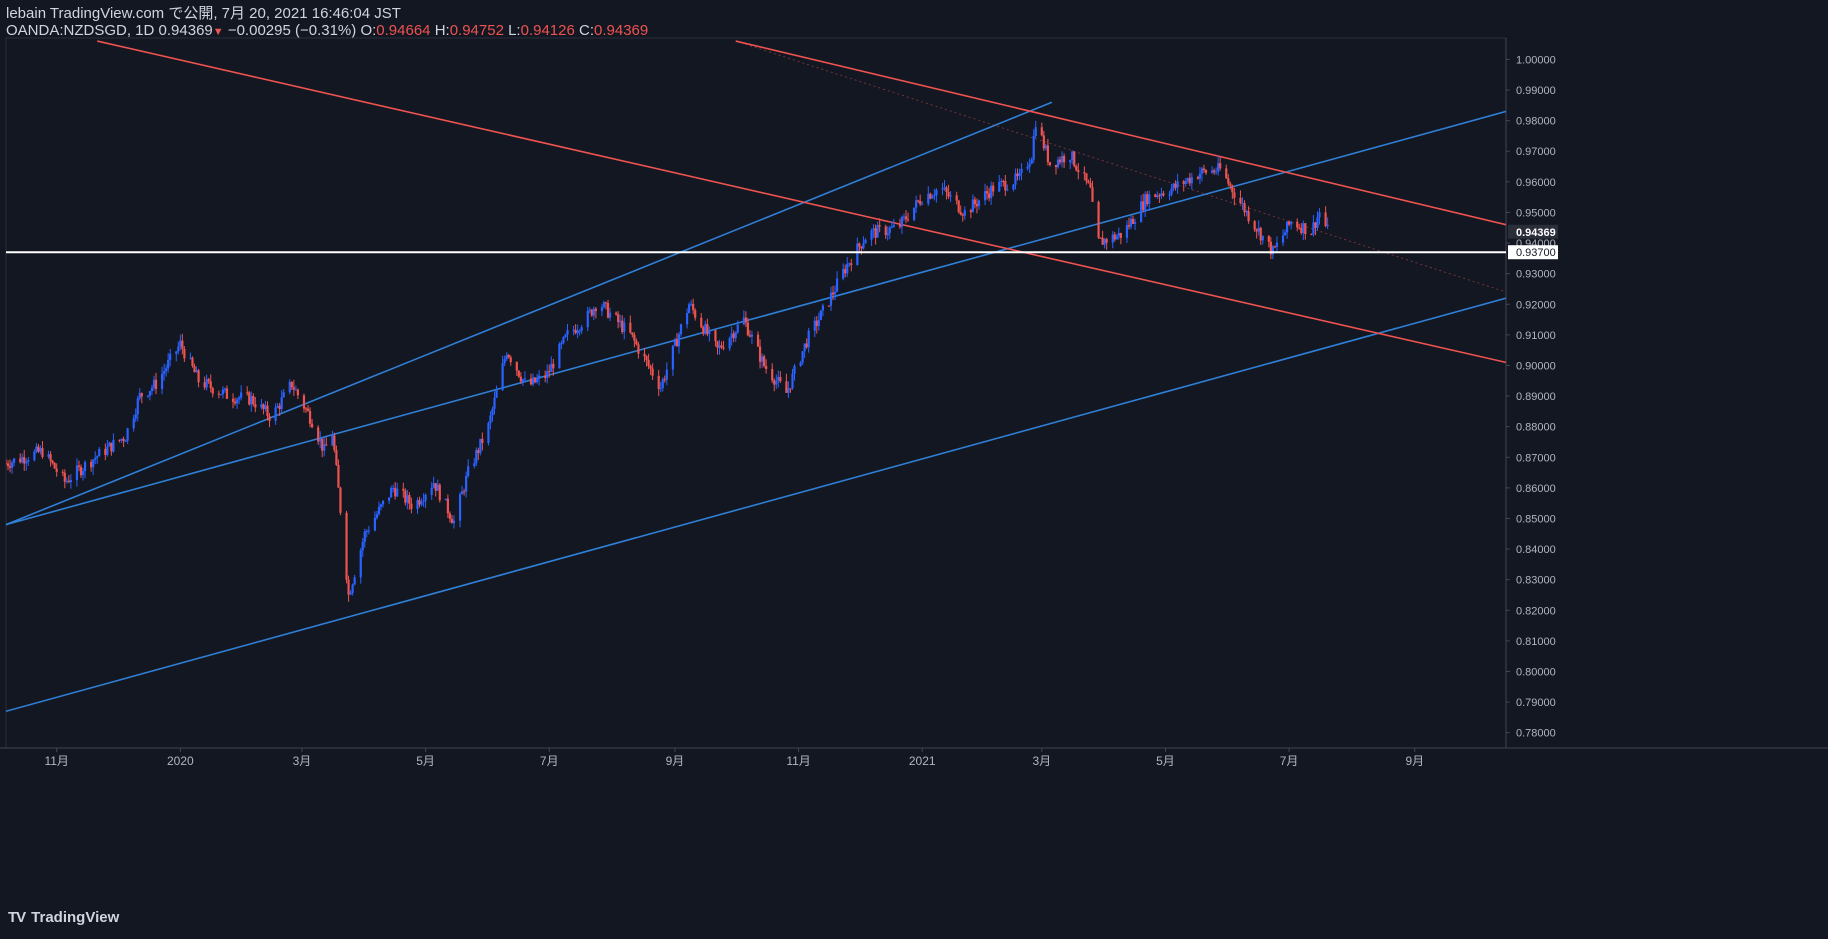 The image size is (1828, 939). What do you see at coordinates (547, 30) in the screenshot?
I see `low-value: 0.94126` at bounding box center [547, 30].